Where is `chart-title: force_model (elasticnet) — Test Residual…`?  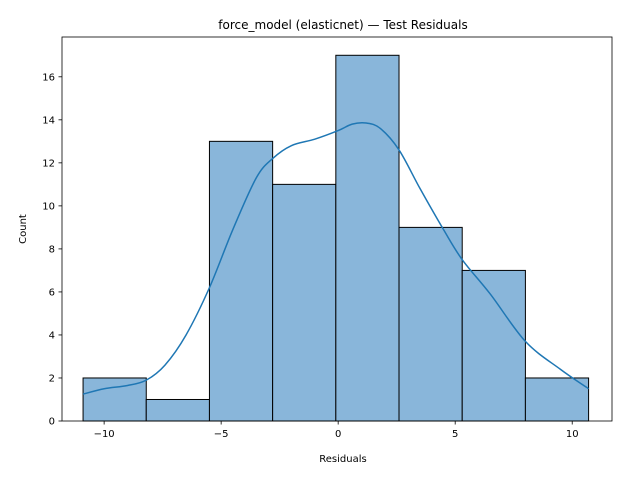
chart-title: force_model (elasticnet) — Test Residual… is located at coordinates (342, 25).